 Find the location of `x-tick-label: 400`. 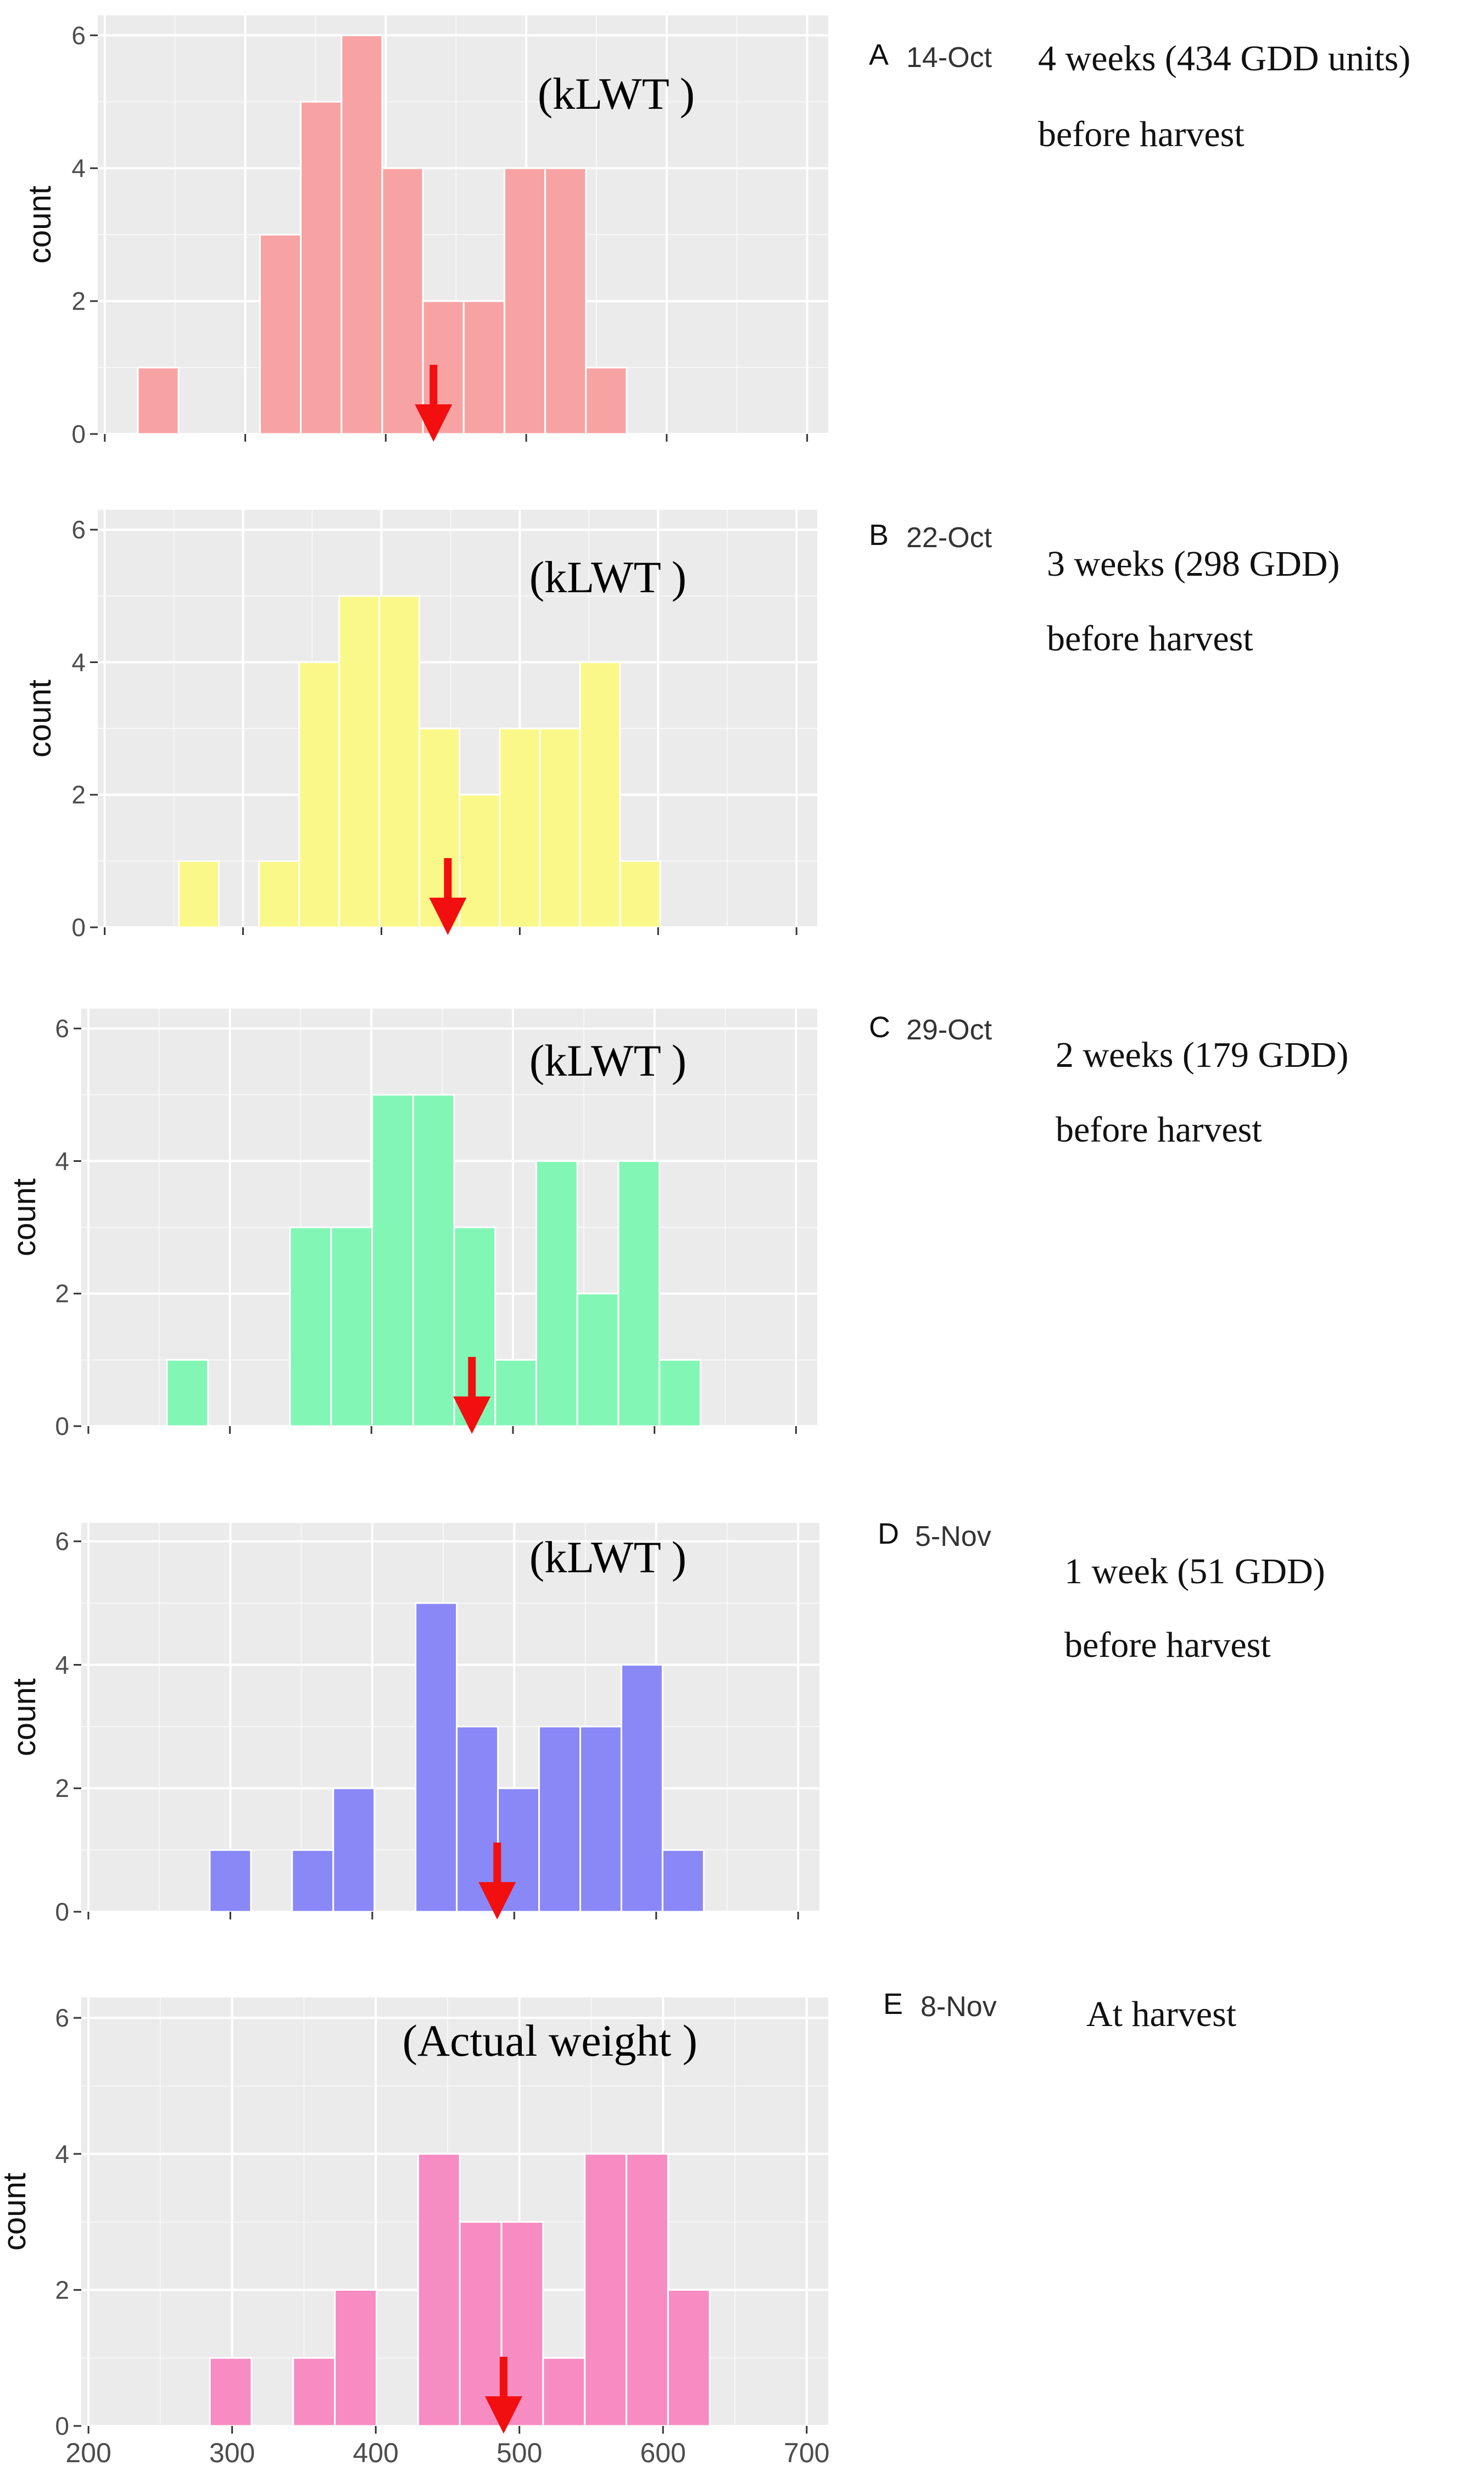

x-tick-label: 400 is located at coordinates (375, 2452).